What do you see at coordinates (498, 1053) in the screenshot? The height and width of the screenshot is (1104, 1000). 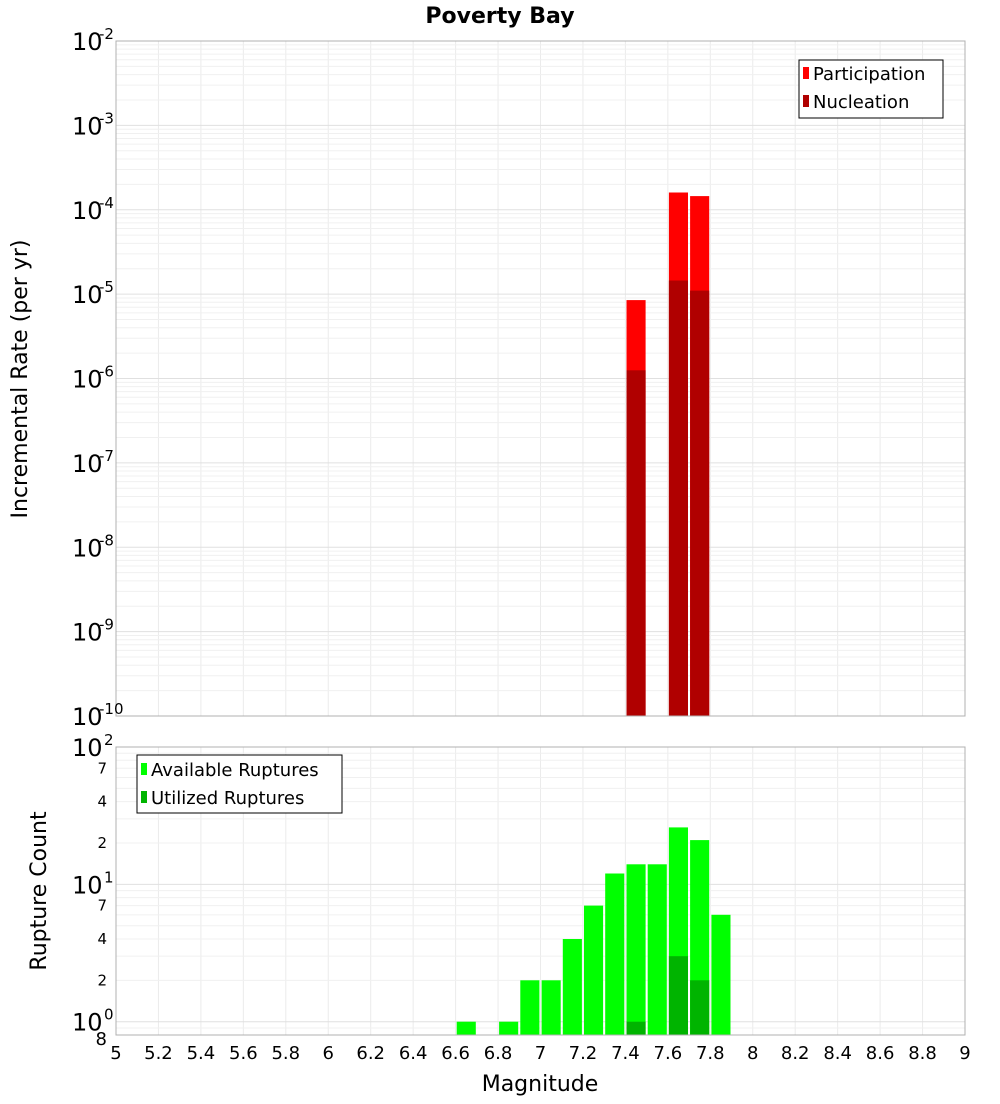 I see `x-tick-label: 6.8` at bounding box center [498, 1053].